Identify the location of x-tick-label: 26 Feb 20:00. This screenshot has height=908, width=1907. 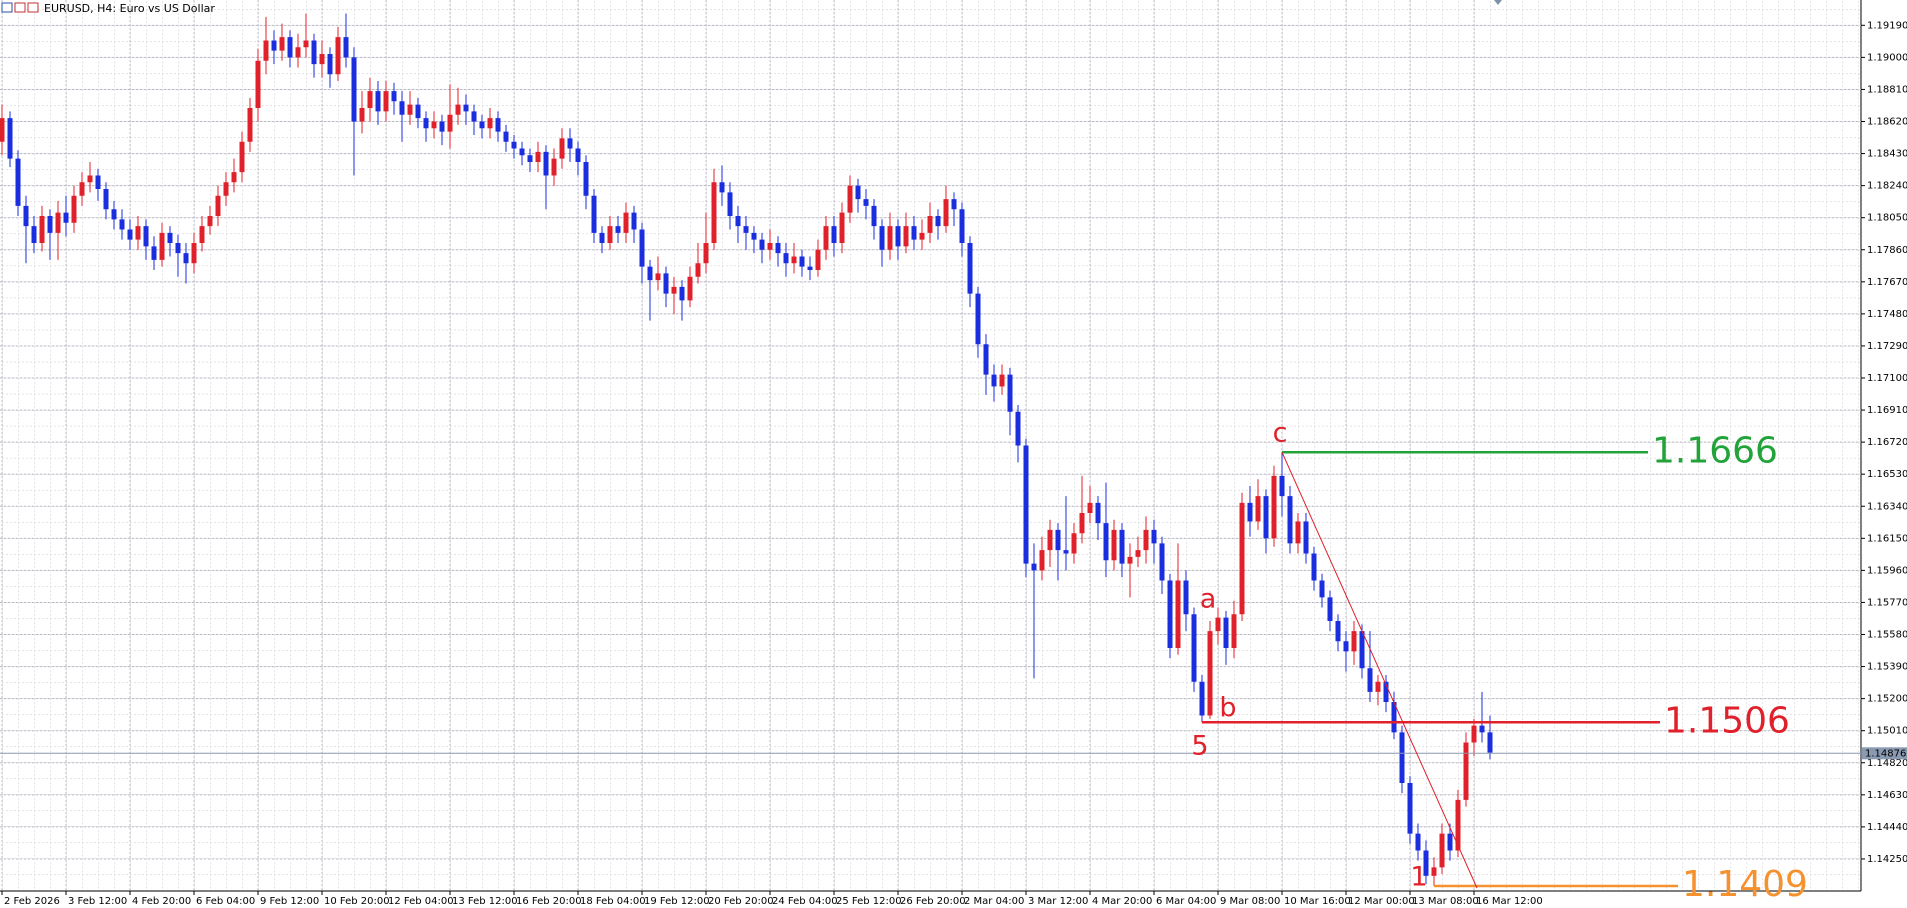
(933, 901).